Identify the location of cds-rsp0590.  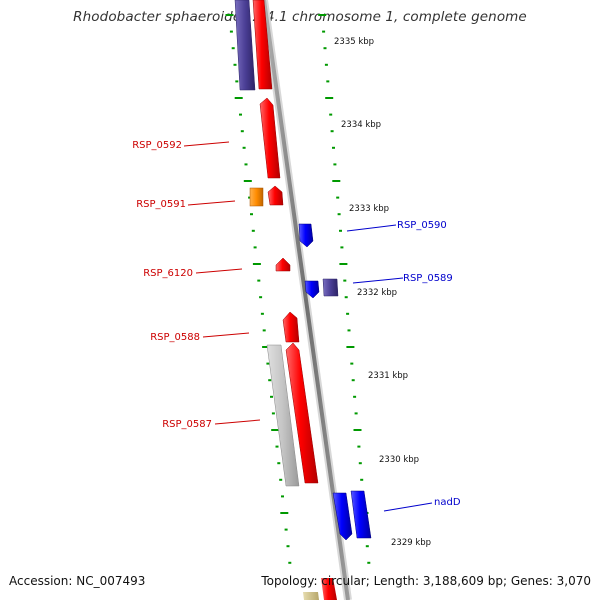
(306, 235).